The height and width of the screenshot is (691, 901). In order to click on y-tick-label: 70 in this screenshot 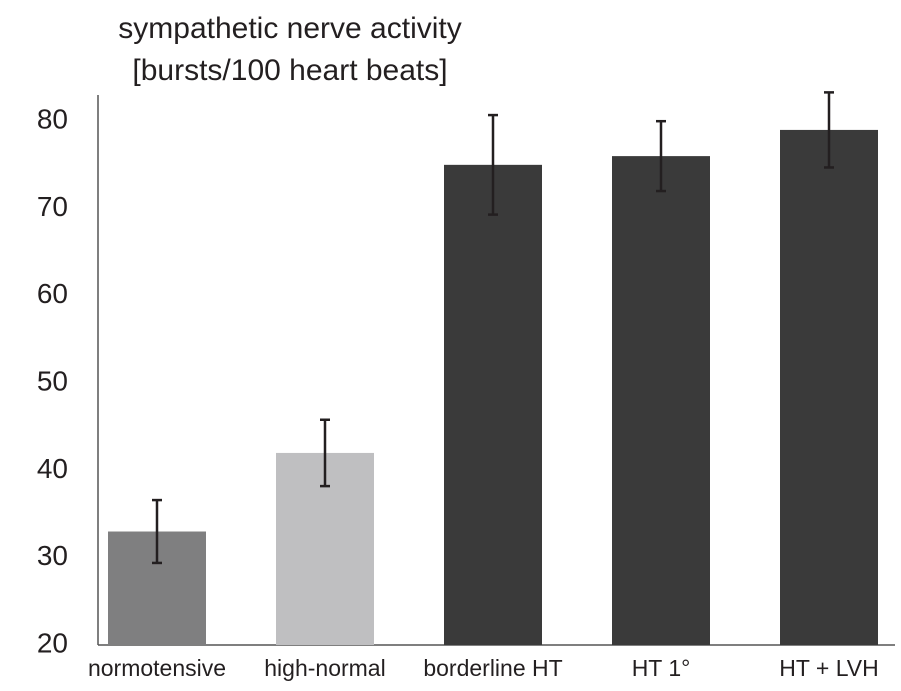, I will do `click(52, 206)`.